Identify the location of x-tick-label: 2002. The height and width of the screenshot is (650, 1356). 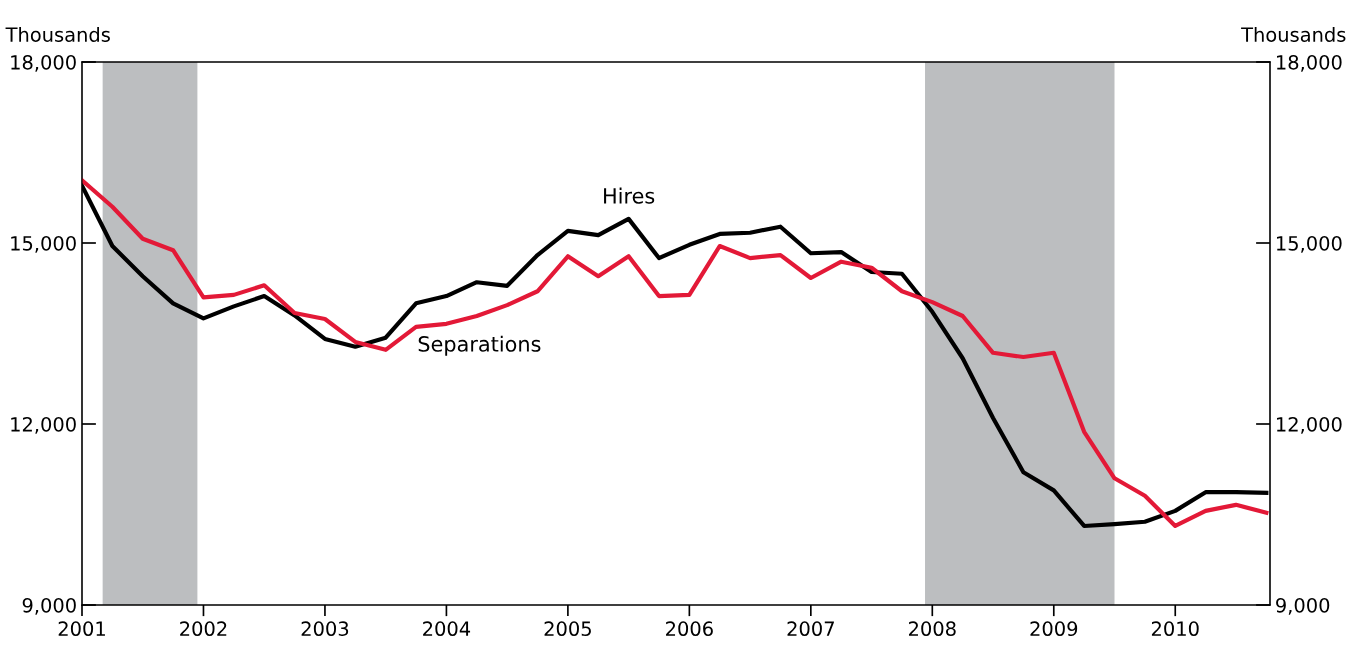
(203, 629).